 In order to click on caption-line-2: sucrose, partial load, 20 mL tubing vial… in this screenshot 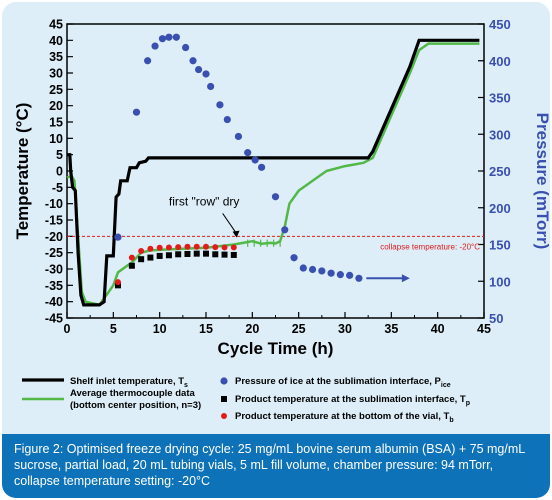, I will do `click(254, 465)`.